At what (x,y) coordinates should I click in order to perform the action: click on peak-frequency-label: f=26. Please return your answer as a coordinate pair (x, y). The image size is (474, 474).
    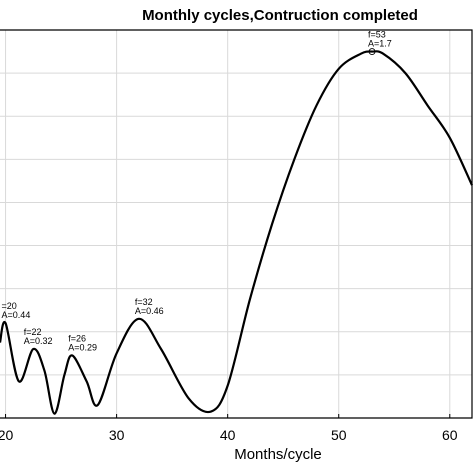
    Looking at the image, I should click on (77, 338).